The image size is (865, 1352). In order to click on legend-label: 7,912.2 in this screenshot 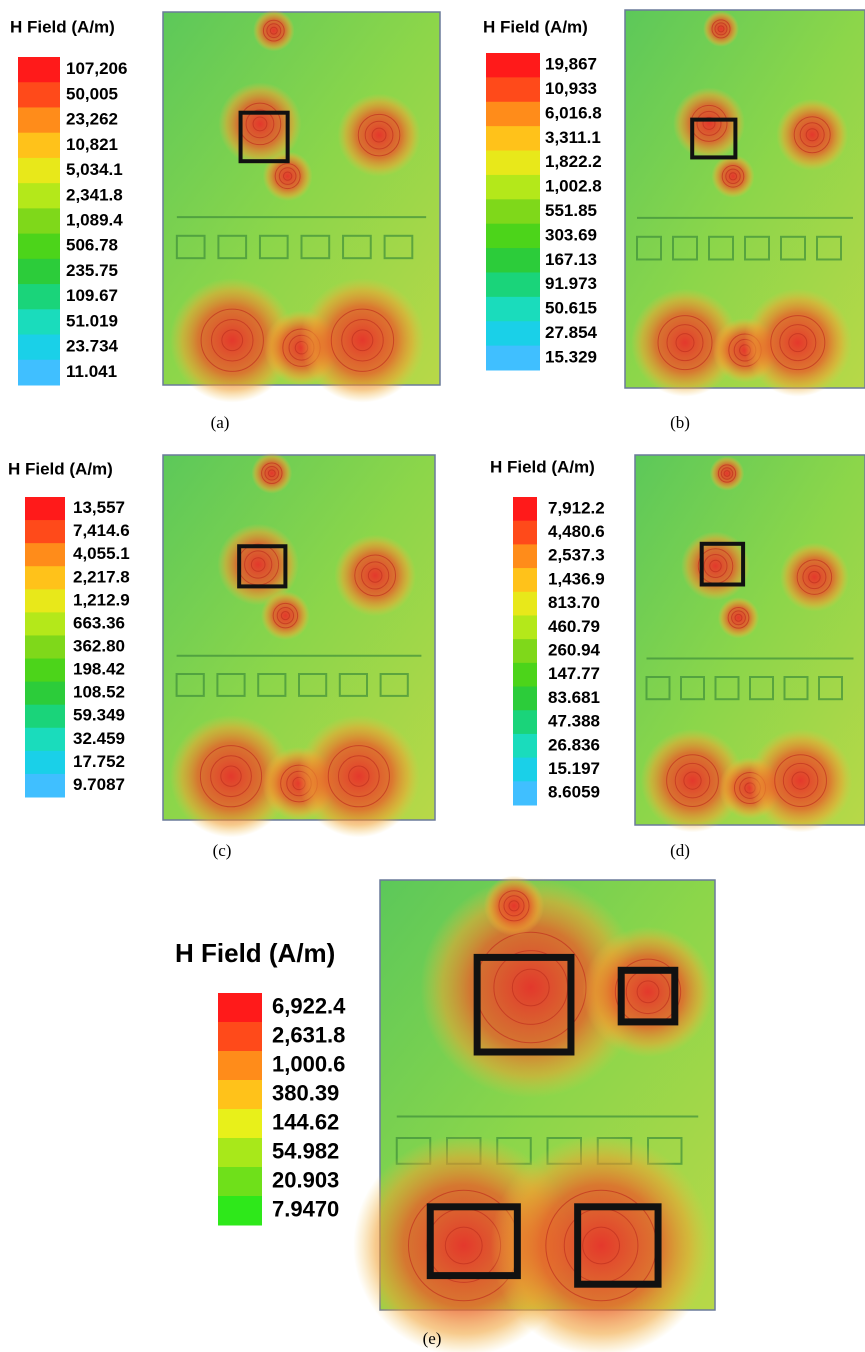, I will do `click(576, 507)`.